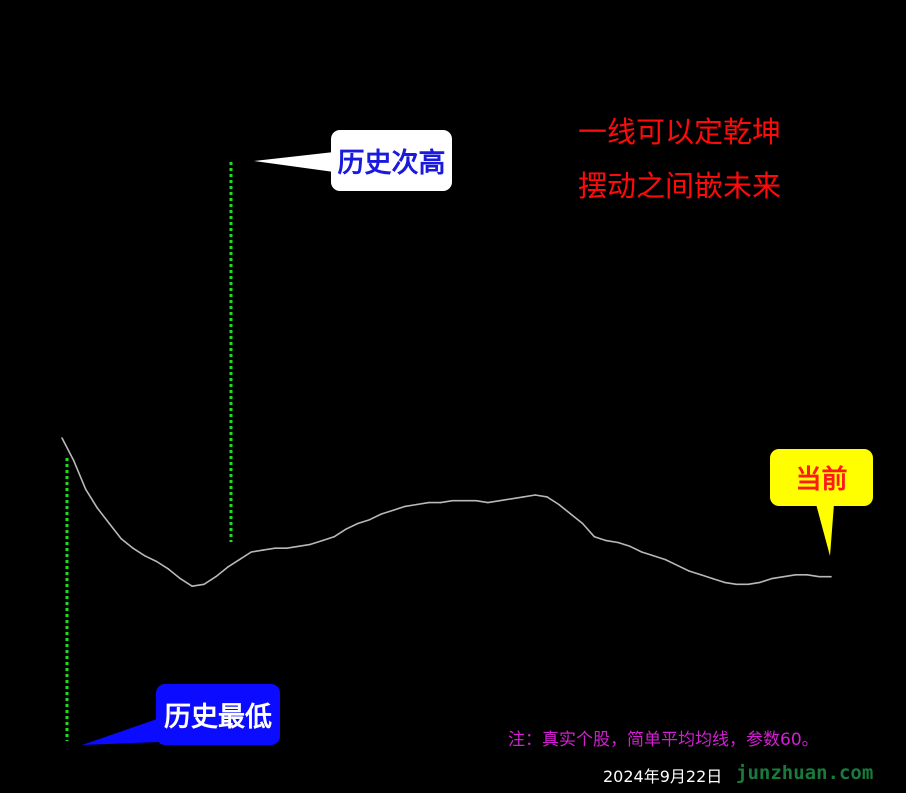 Image resolution: width=906 pixels, height=793 pixels. Describe the element at coordinates (825, 530) in the screenshot. I see `callout-current-pointer` at that location.